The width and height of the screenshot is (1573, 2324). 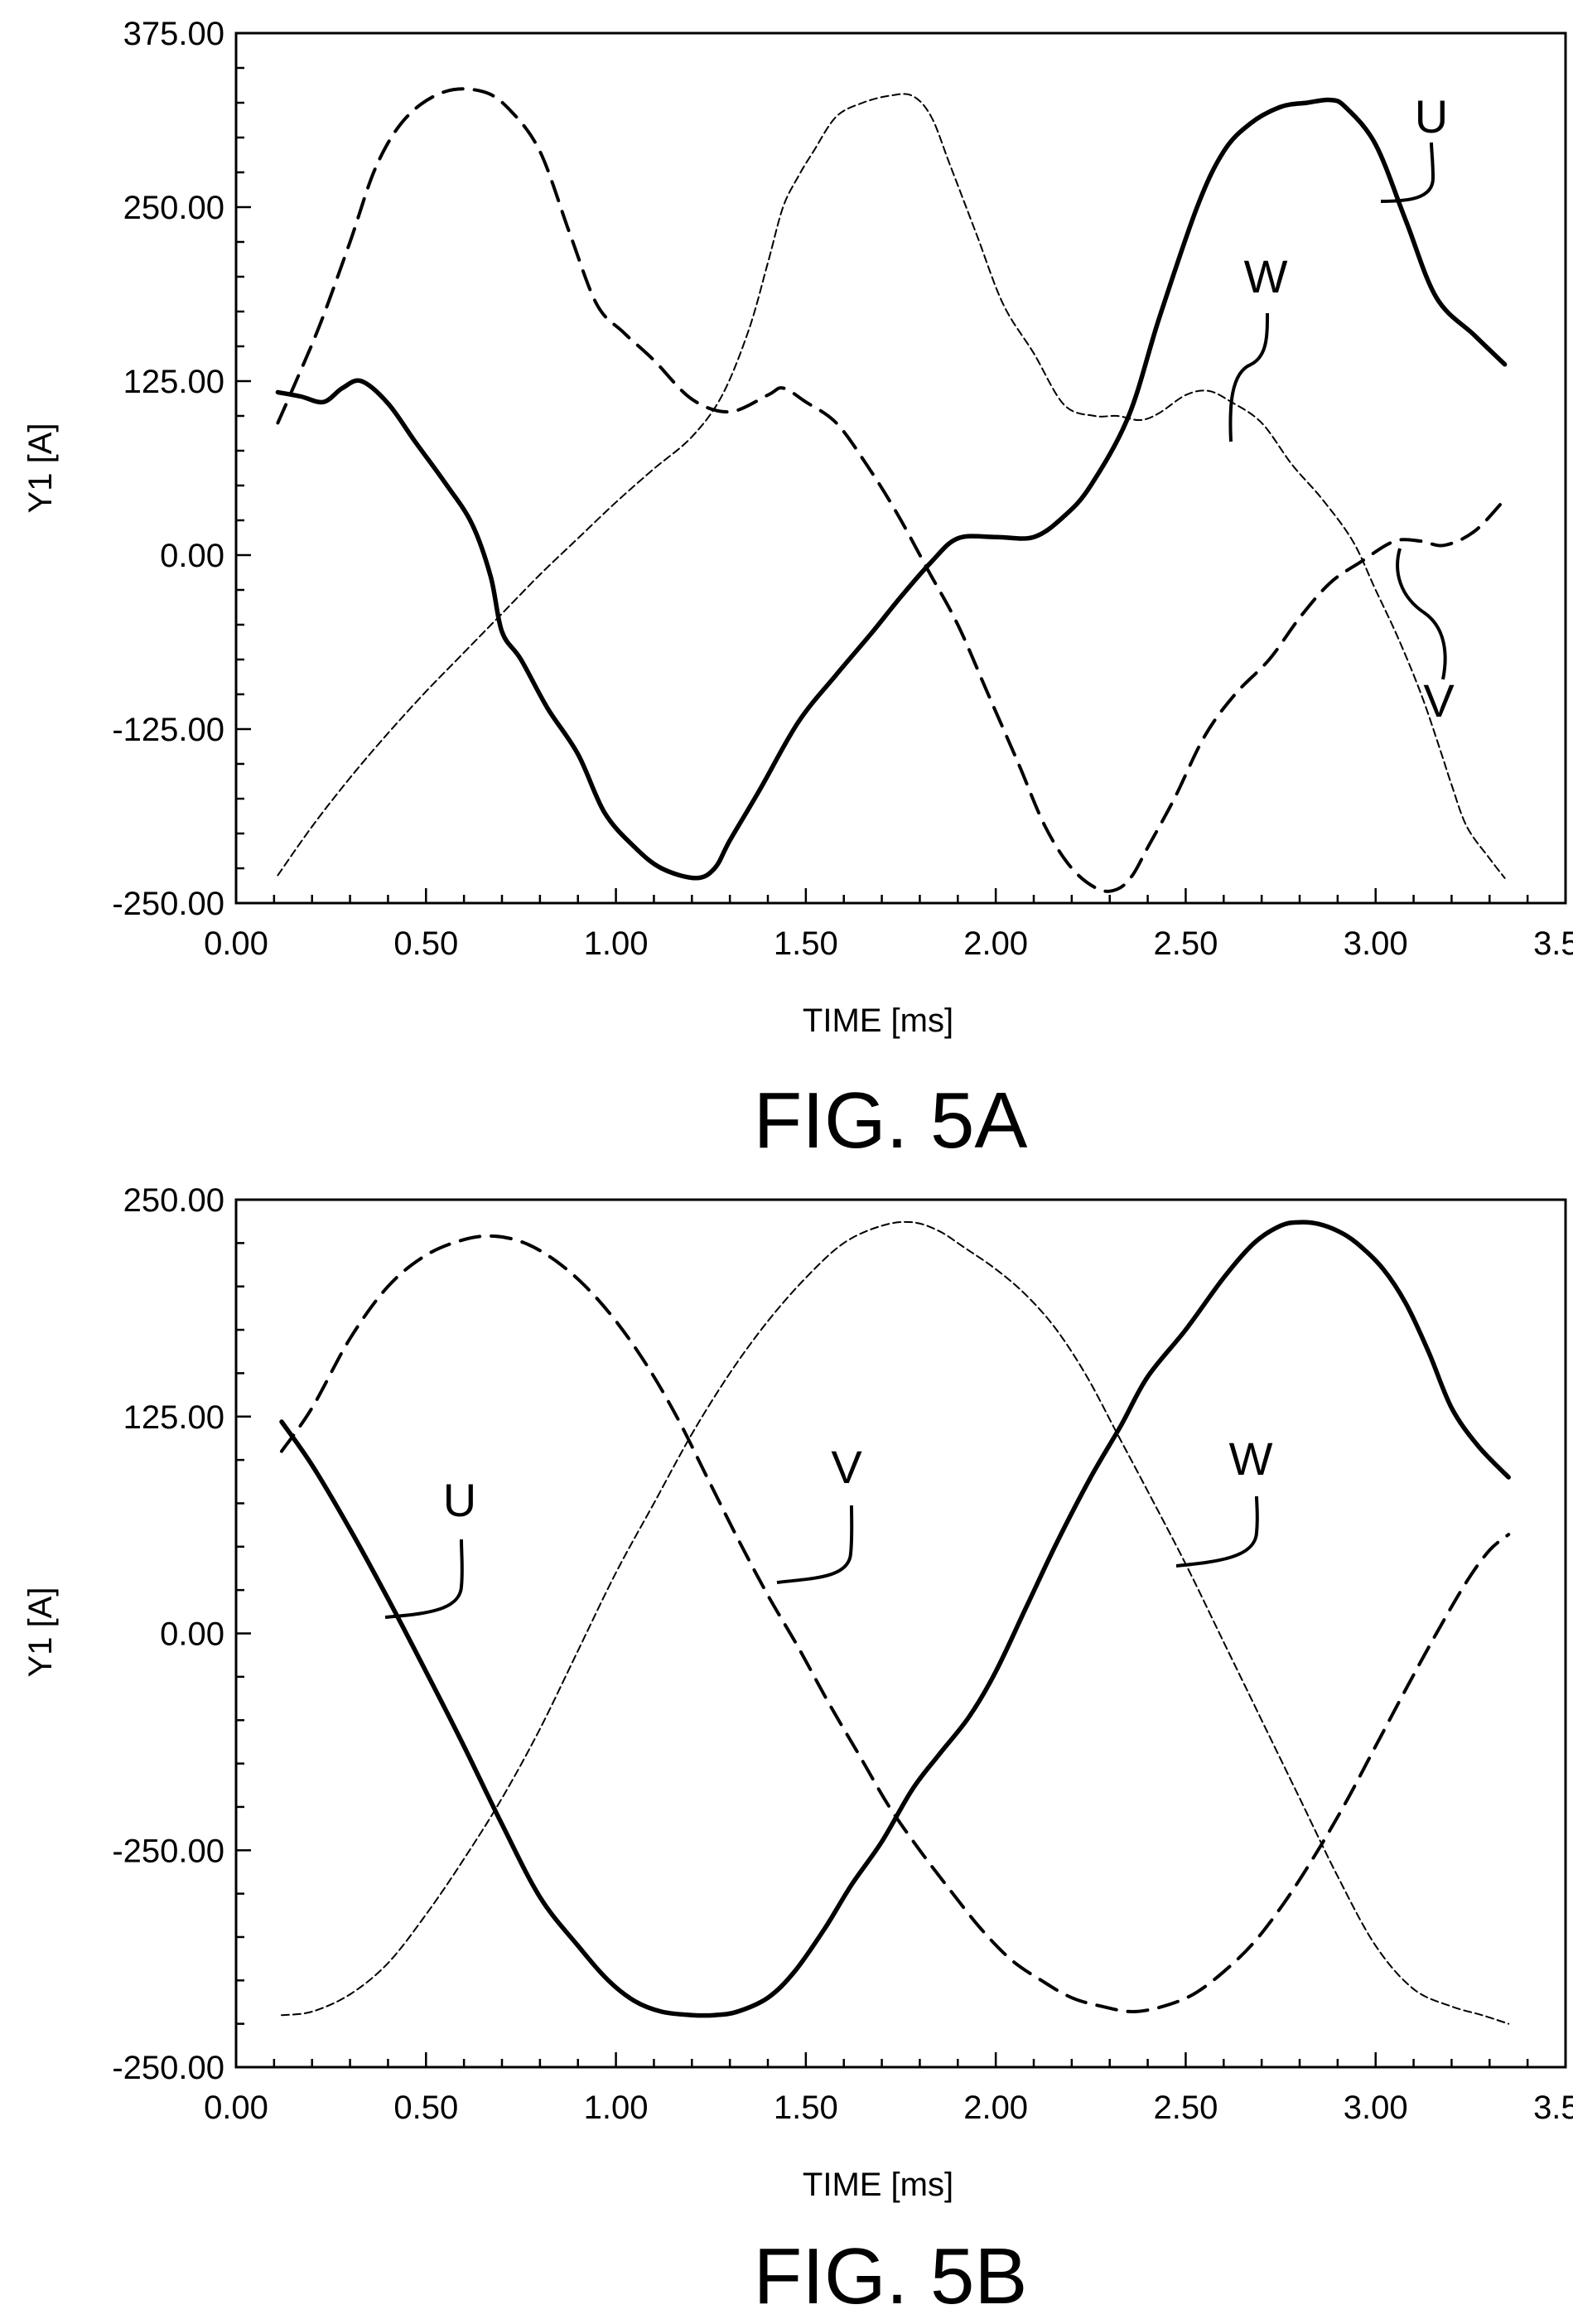 I want to click on leader-u-5b, so click(x=424, y=1579).